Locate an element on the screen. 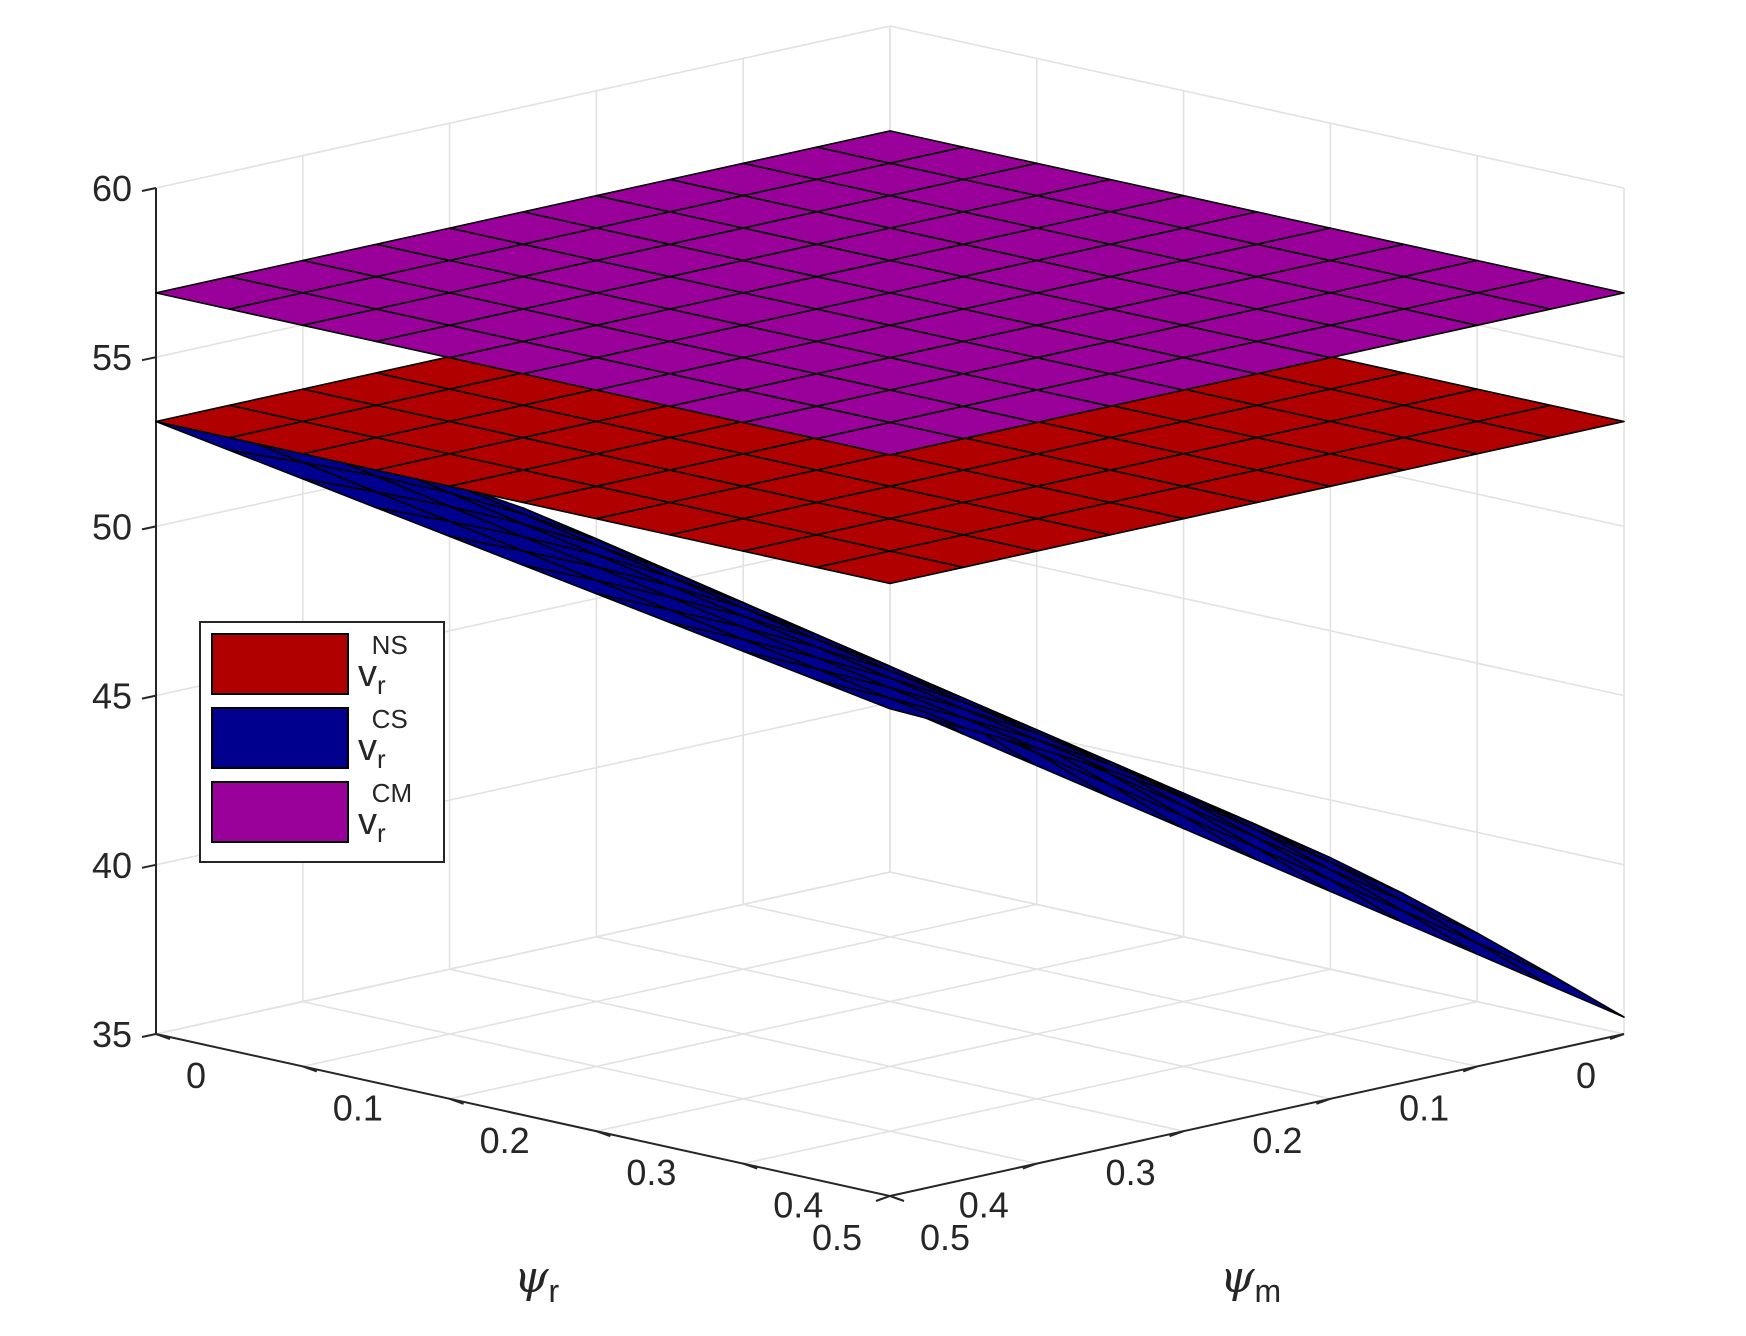  y-tick-label: 0.4 is located at coordinates (984, 1205).